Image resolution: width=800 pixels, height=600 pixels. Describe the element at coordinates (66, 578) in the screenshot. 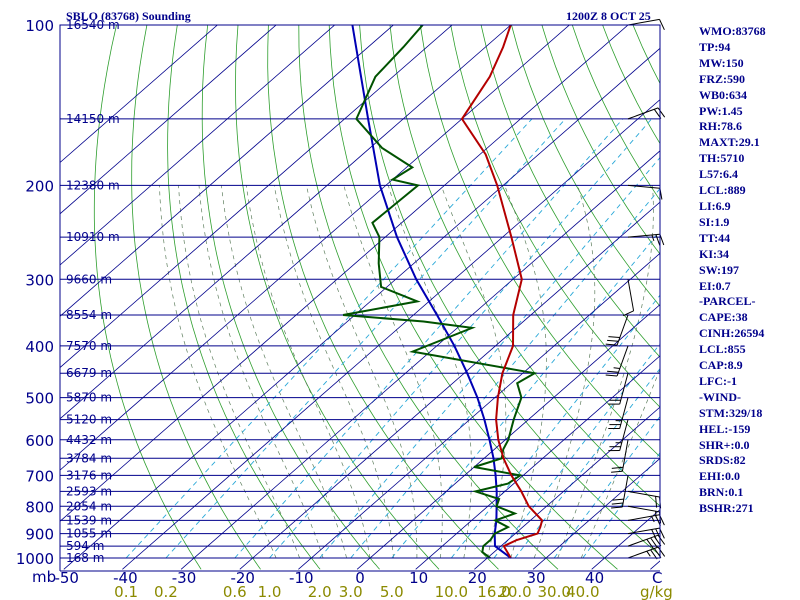

I see `temperature-tick-label: -50` at that location.